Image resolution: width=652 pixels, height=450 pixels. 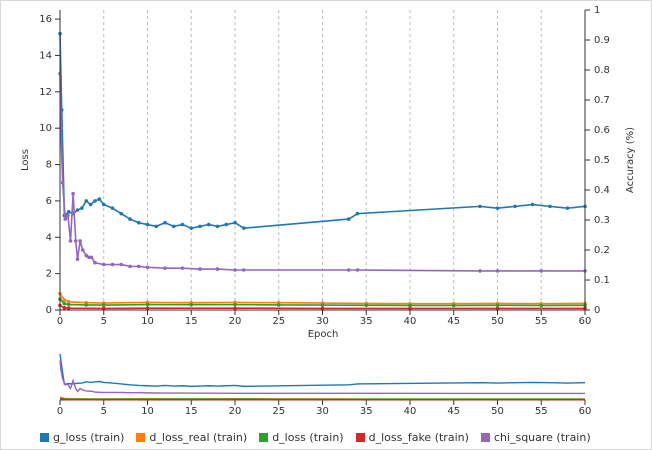 I want to click on overview-chart: 0 5 10 15 20 25 30 35 40 45 50 55 60, so click(x=324, y=385).